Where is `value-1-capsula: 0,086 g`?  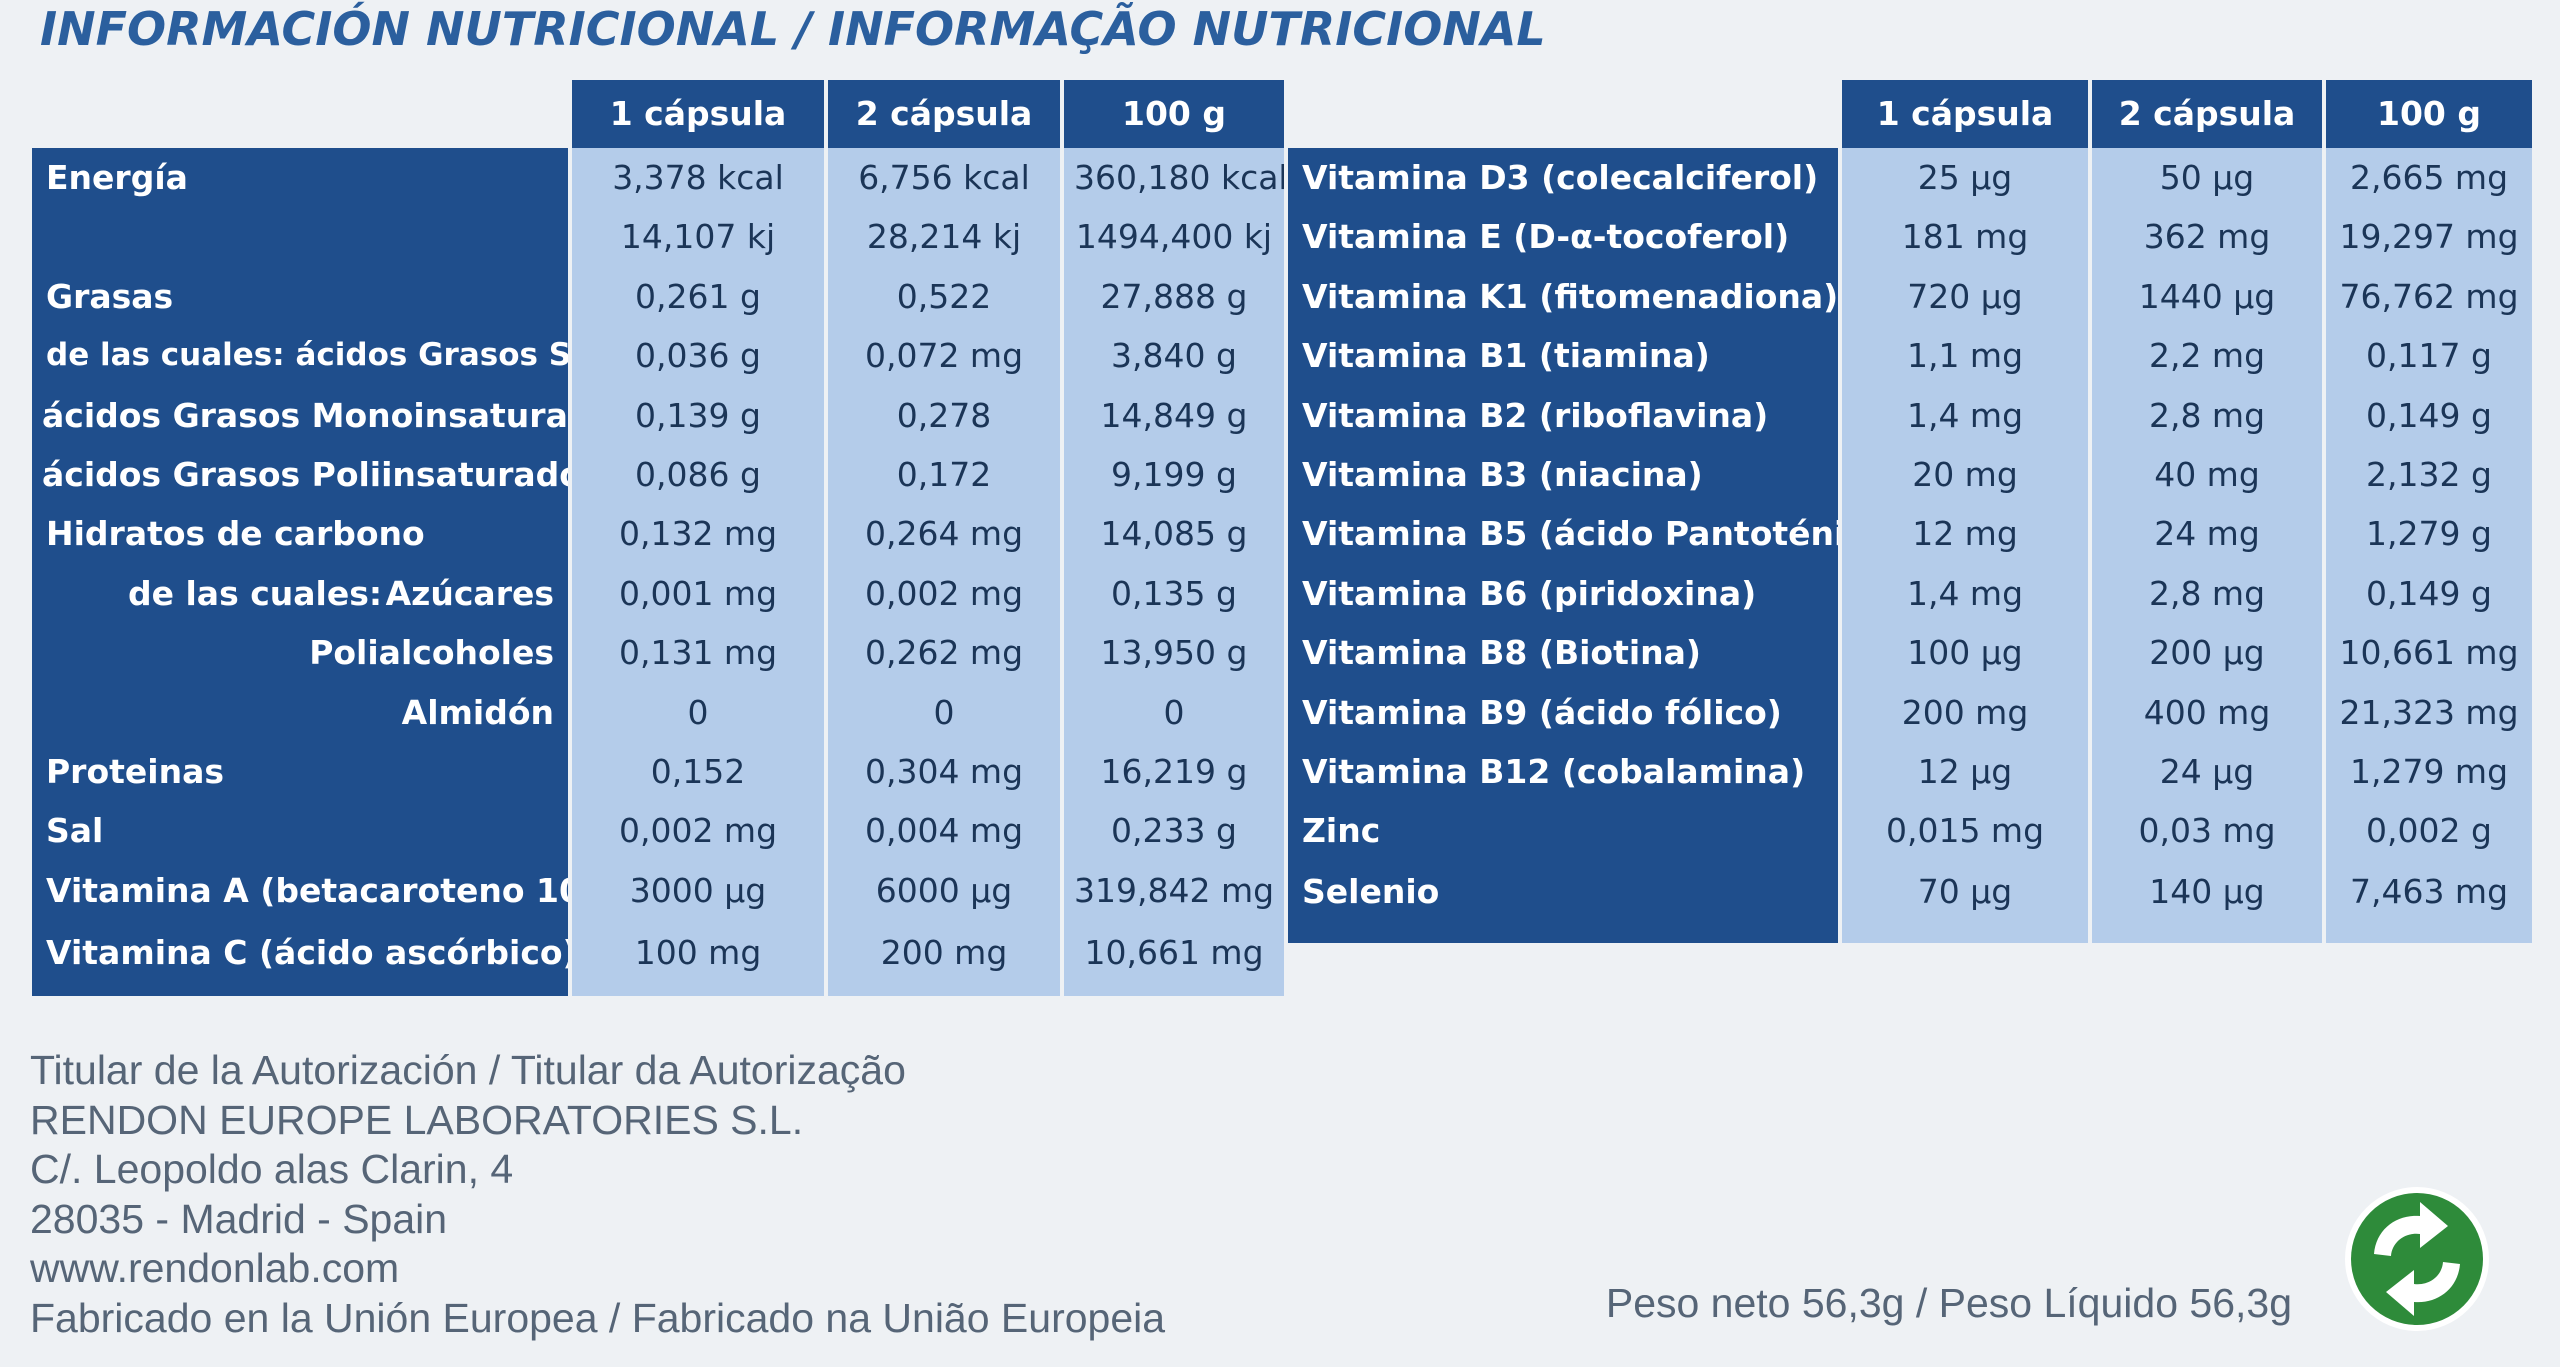
value-1-capsula: 0,086 g is located at coordinates (696, 475).